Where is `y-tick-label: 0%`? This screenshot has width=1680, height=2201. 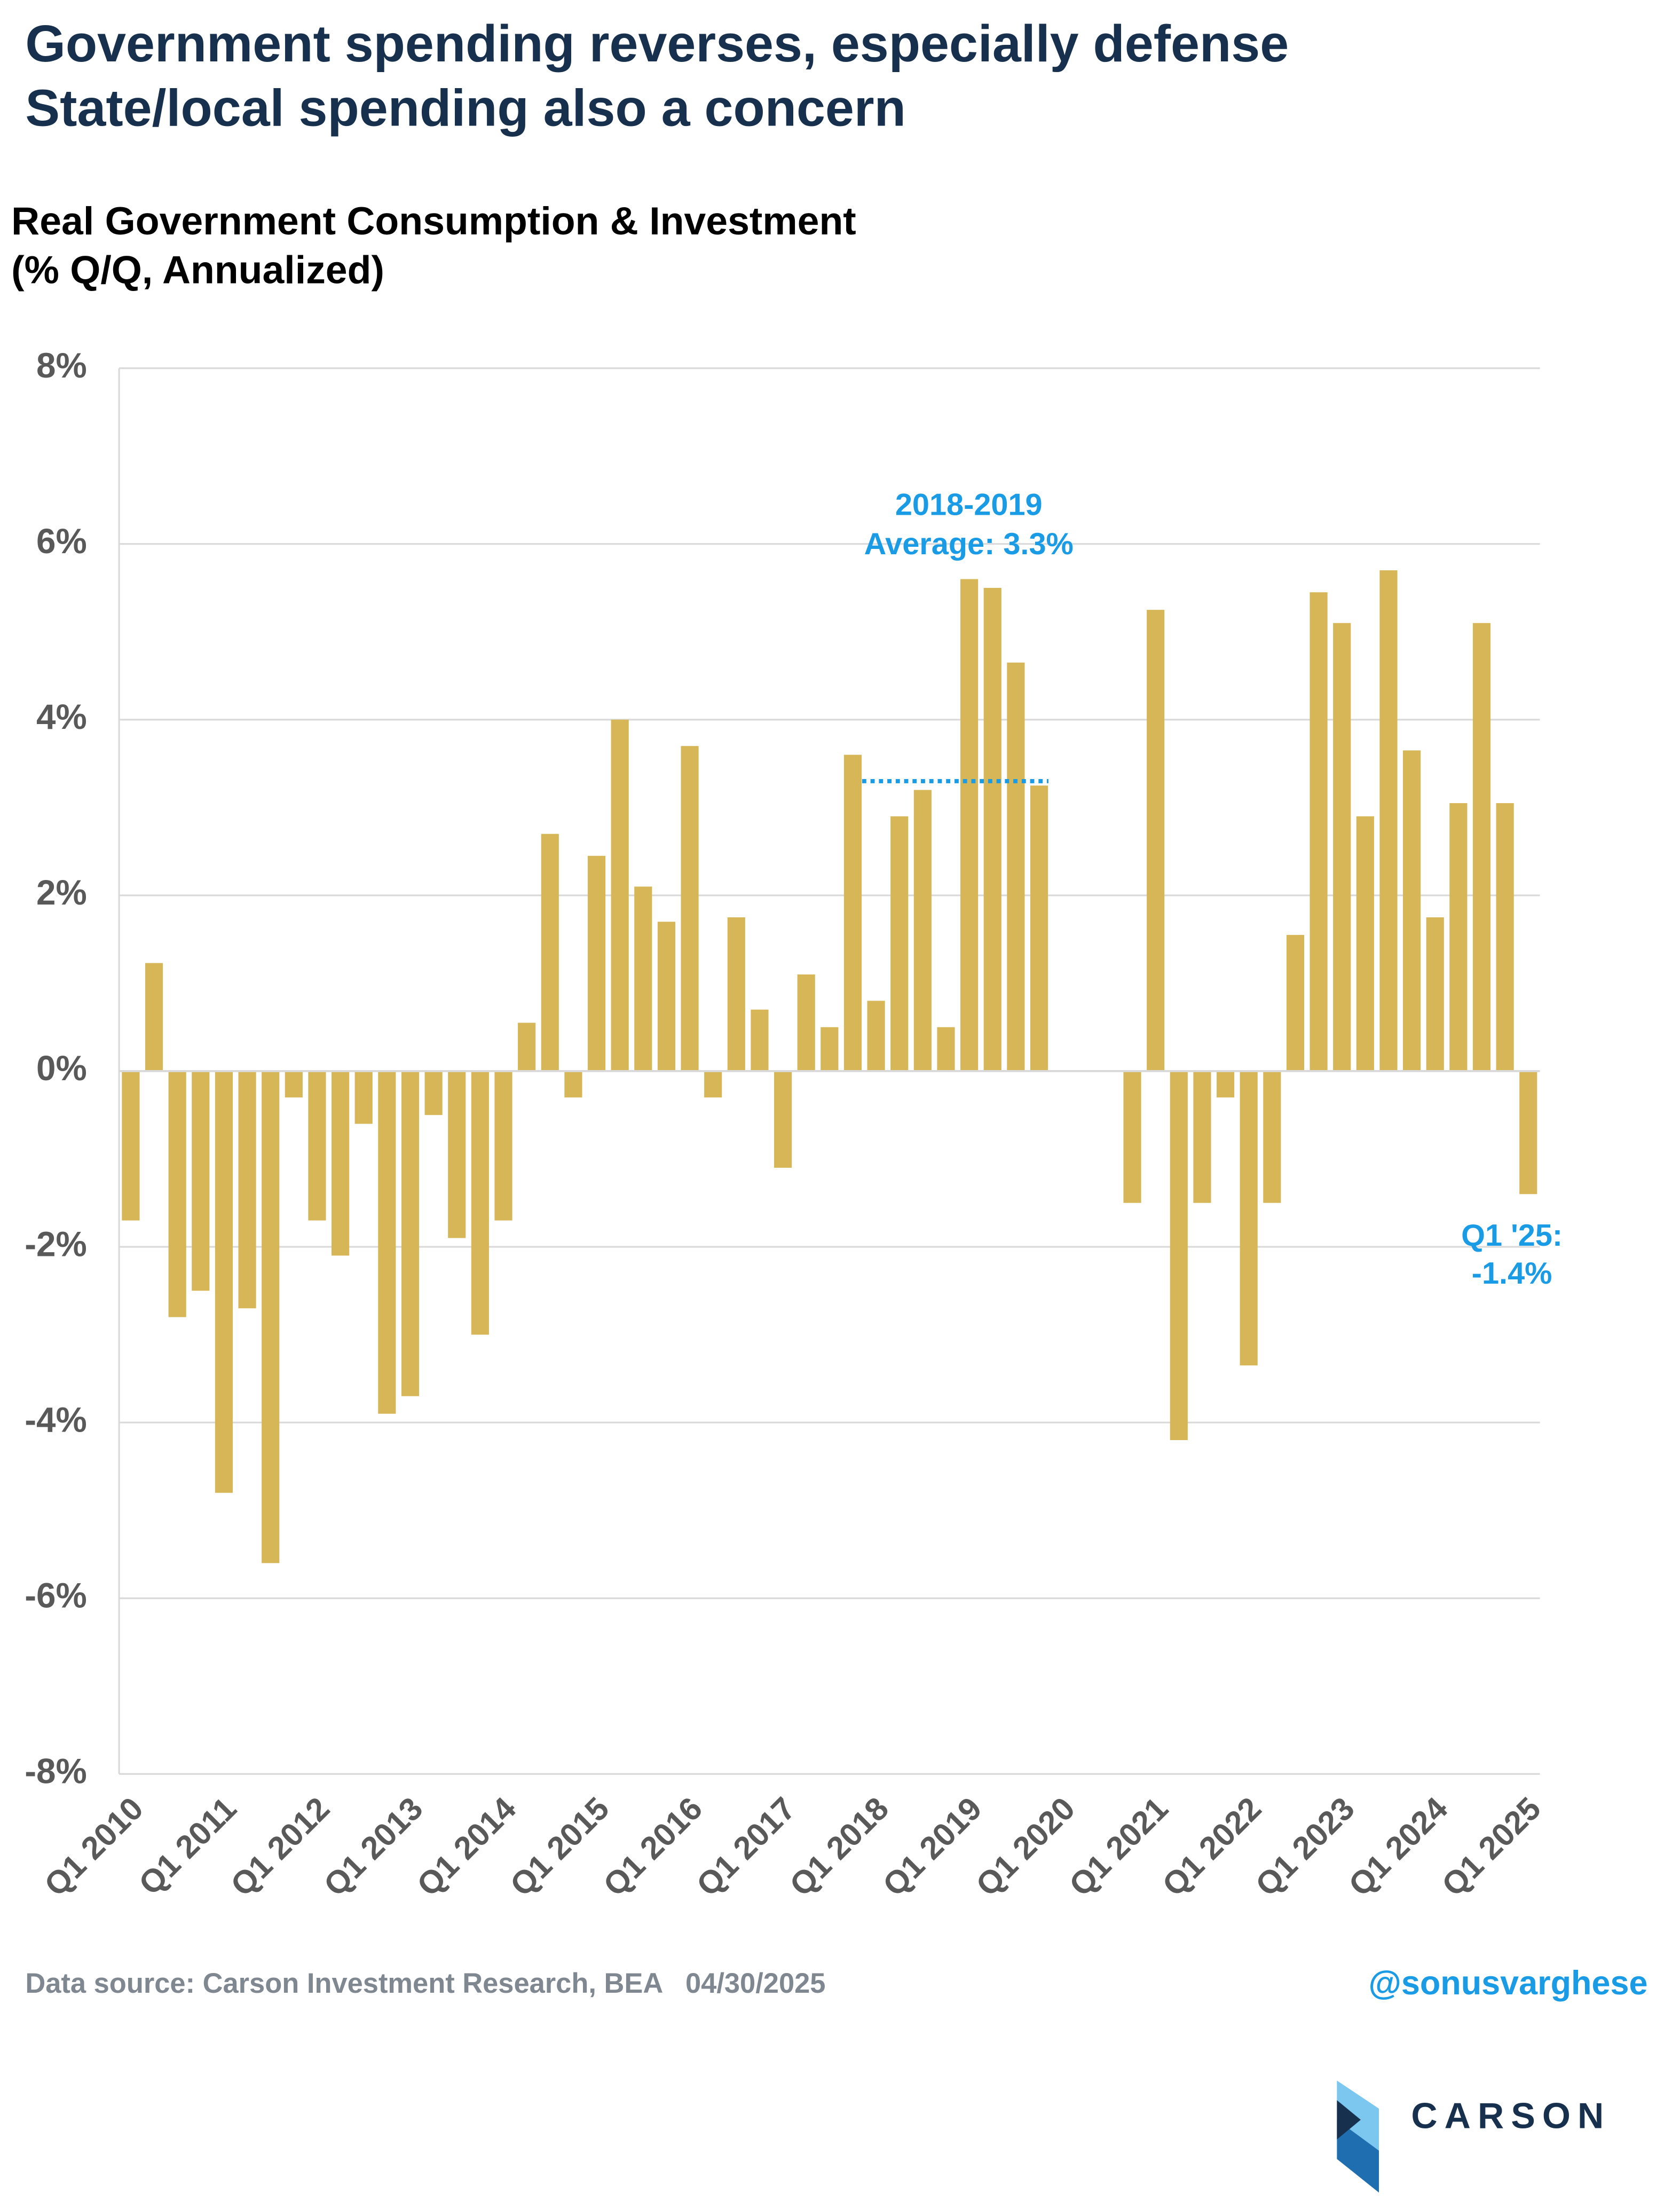 y-tick-label: 0% is located at coordinates (62, 1068).